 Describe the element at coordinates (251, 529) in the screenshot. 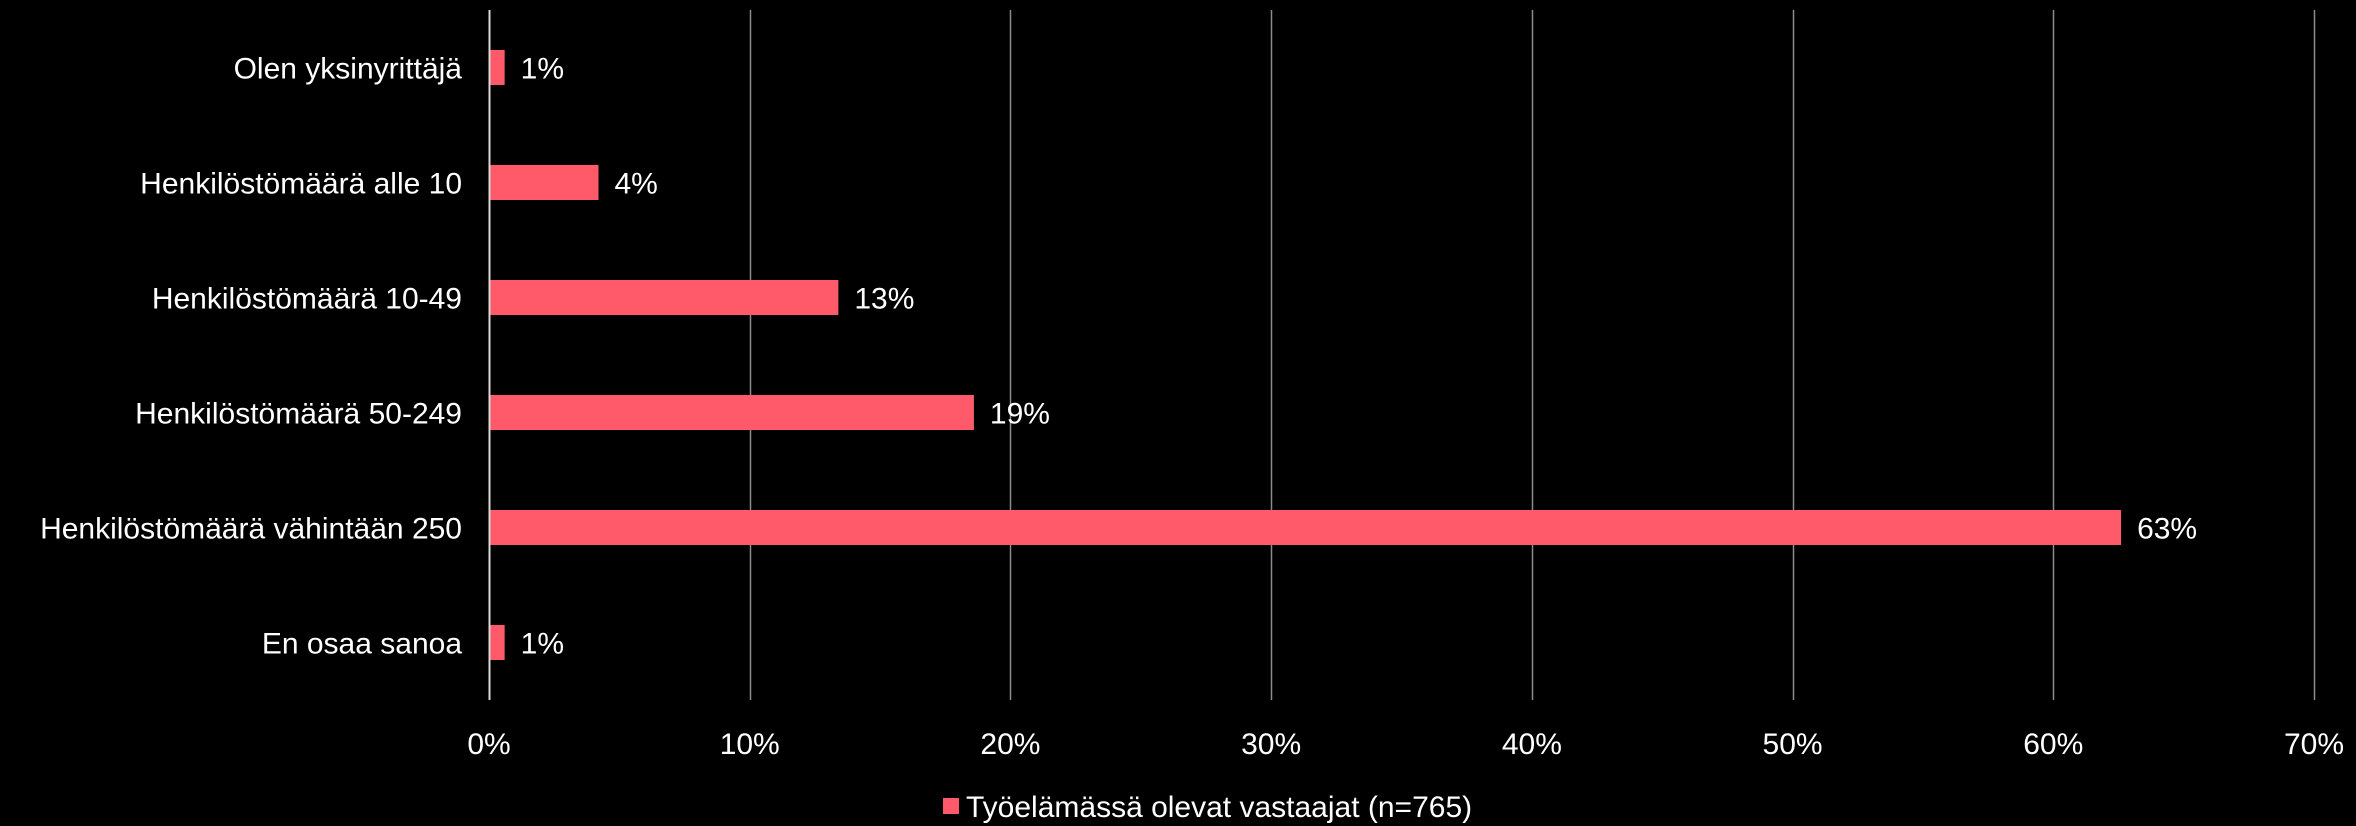

I see `category-label: Henkilöstömäärä vähintään 250` at that location.